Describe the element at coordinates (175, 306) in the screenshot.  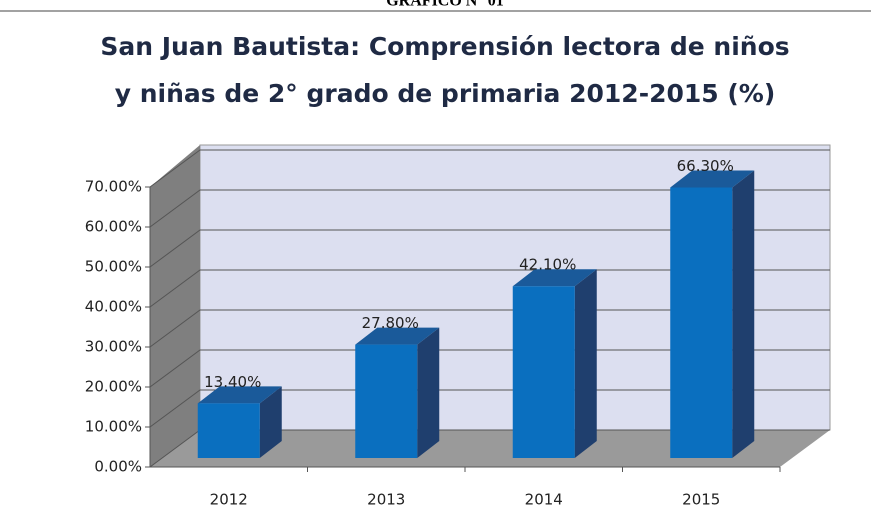
I see `side-wall` at that location.